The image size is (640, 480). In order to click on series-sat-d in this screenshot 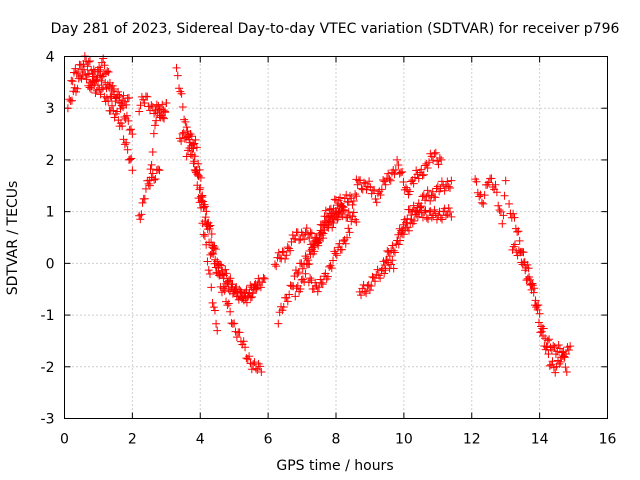, I will do `click(149, 194)`.